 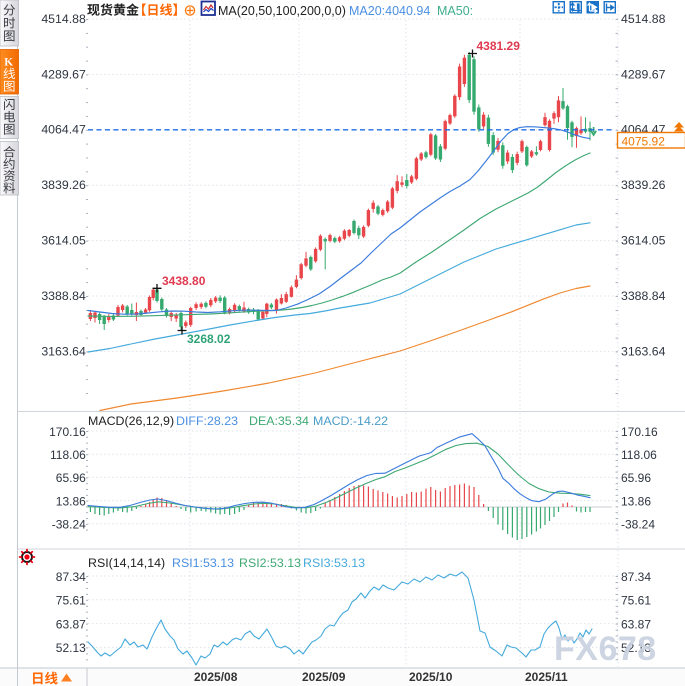 I want to click on svg-text: 2025/09, so click(x=324, y=677).